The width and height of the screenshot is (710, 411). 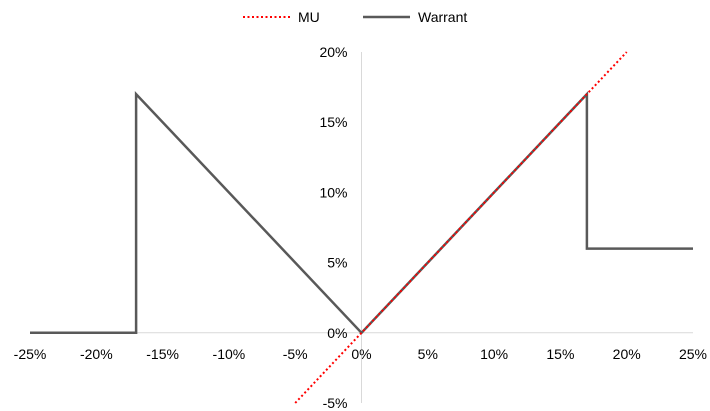 What do you see at coordinates (333, 192) in the screenshot?
I see `y-tick-label: 10%` at bounding box center [333, 192].